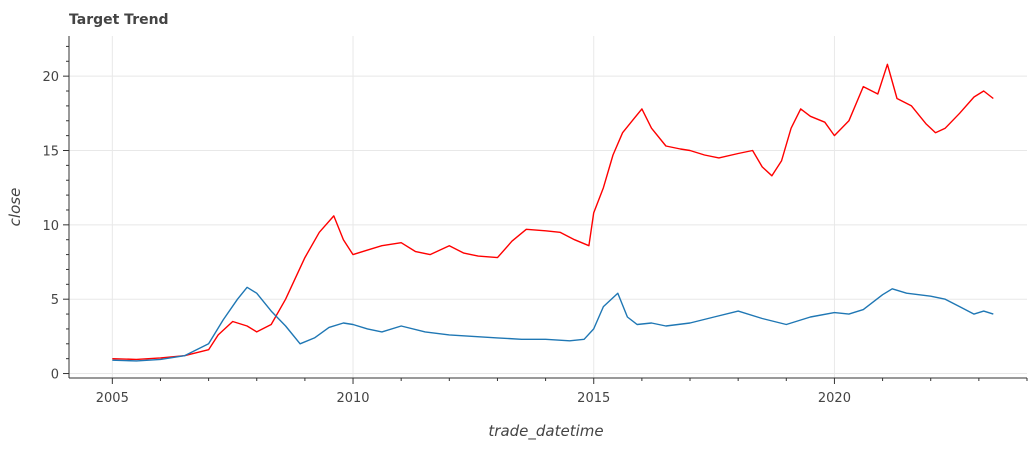 The image size is (1033, 451). Describe the element at coordinates (119, 20) in the screenshot. I see `chart-title: Target Trend` at that location.